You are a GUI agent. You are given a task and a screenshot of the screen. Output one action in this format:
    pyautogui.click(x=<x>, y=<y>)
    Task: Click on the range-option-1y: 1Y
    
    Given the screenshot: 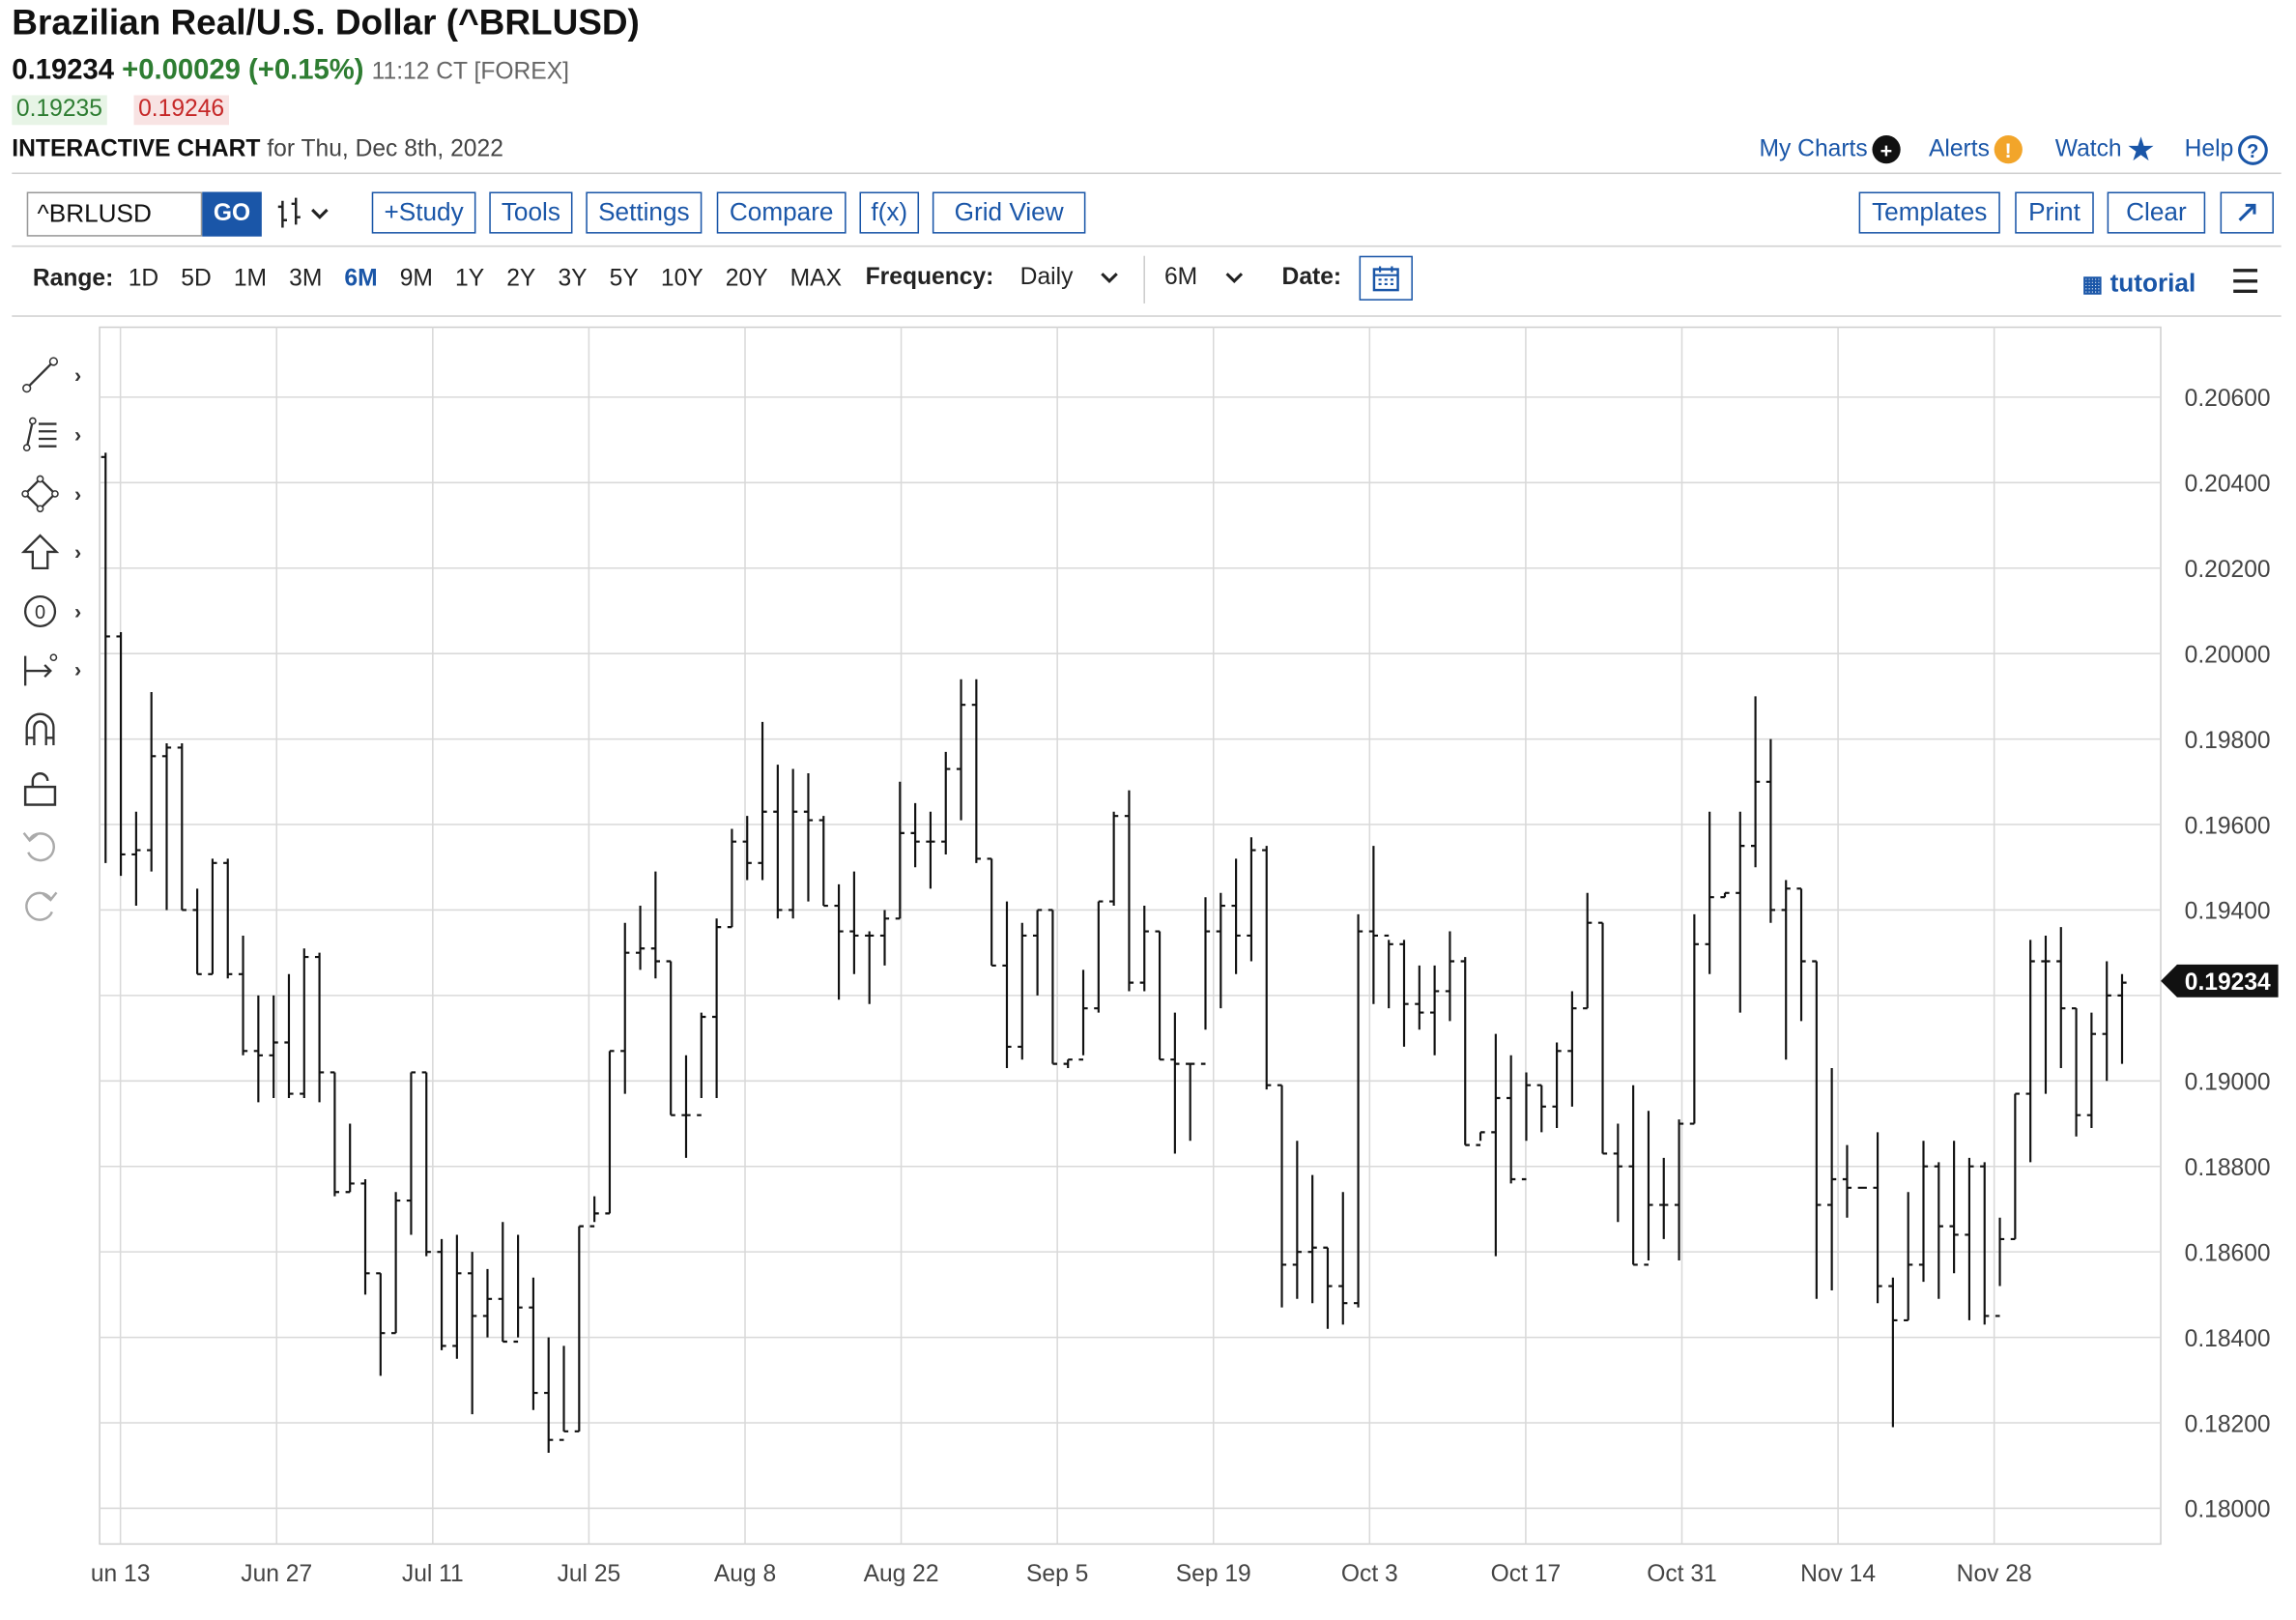 What is the action you would take?
    pyautogui.click(x=470, y=279)
    